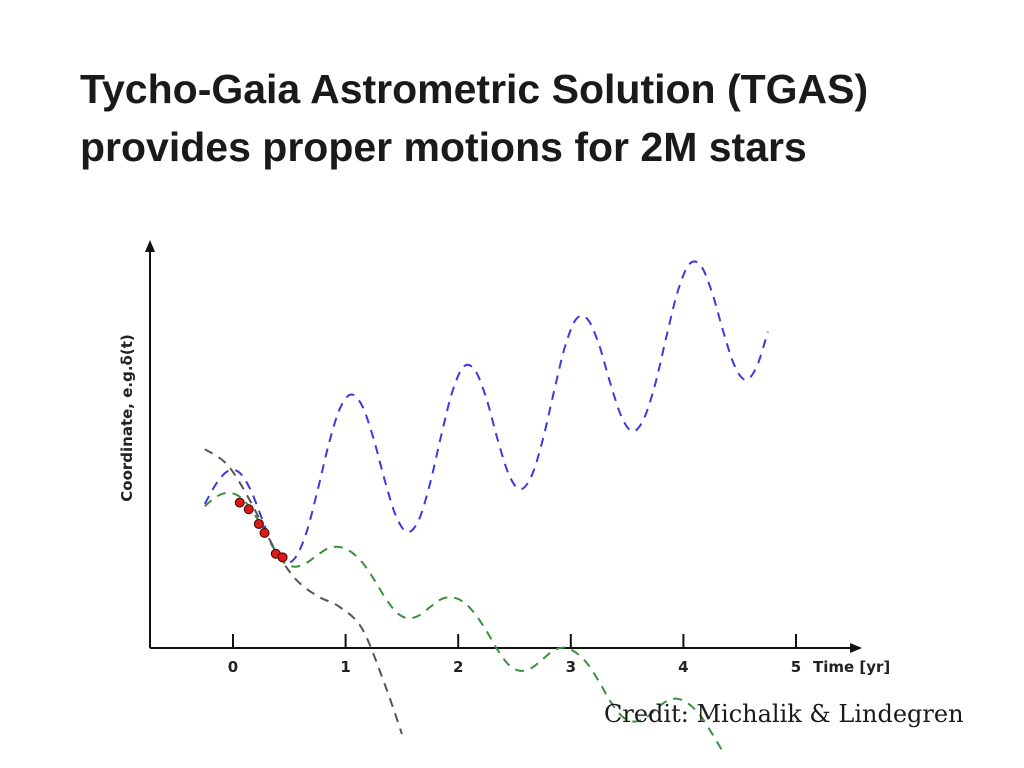  Describe the element at coordinates (784, 714) in the screenshot. I see `image-credit: Credit: Michalik & Lindegren` at that location.